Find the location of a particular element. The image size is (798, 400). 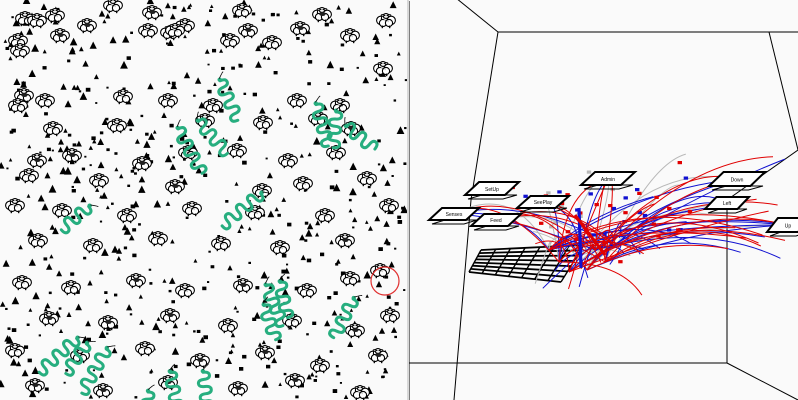

panel-divider is located at coordinates (408, 200).